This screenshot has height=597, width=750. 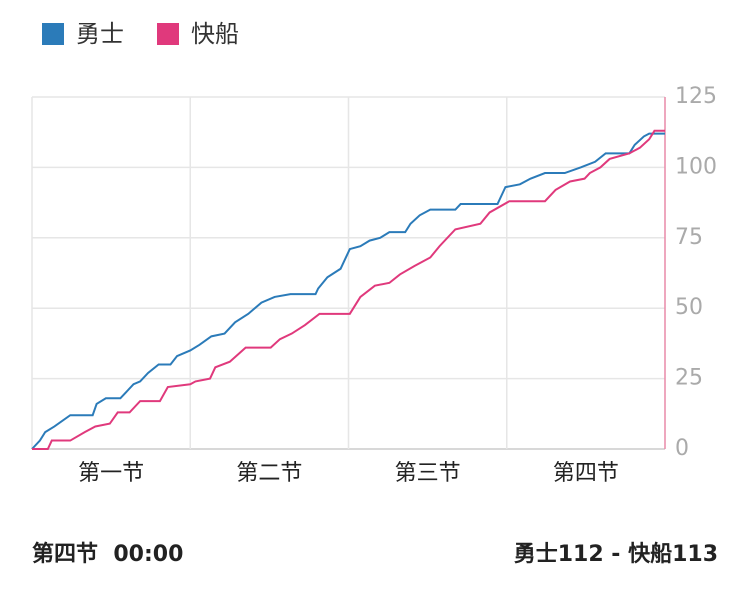 What do you see at coordinates (682, 448) in the screenshot?
I see `y-tick-label: 0` at bounding box center [682, 448].